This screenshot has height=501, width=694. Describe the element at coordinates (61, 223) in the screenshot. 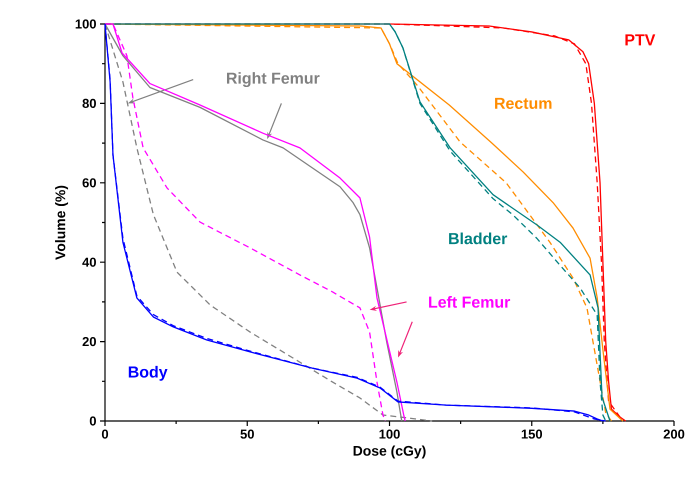

I see `y-axis-title: Volume (%)` at that location.